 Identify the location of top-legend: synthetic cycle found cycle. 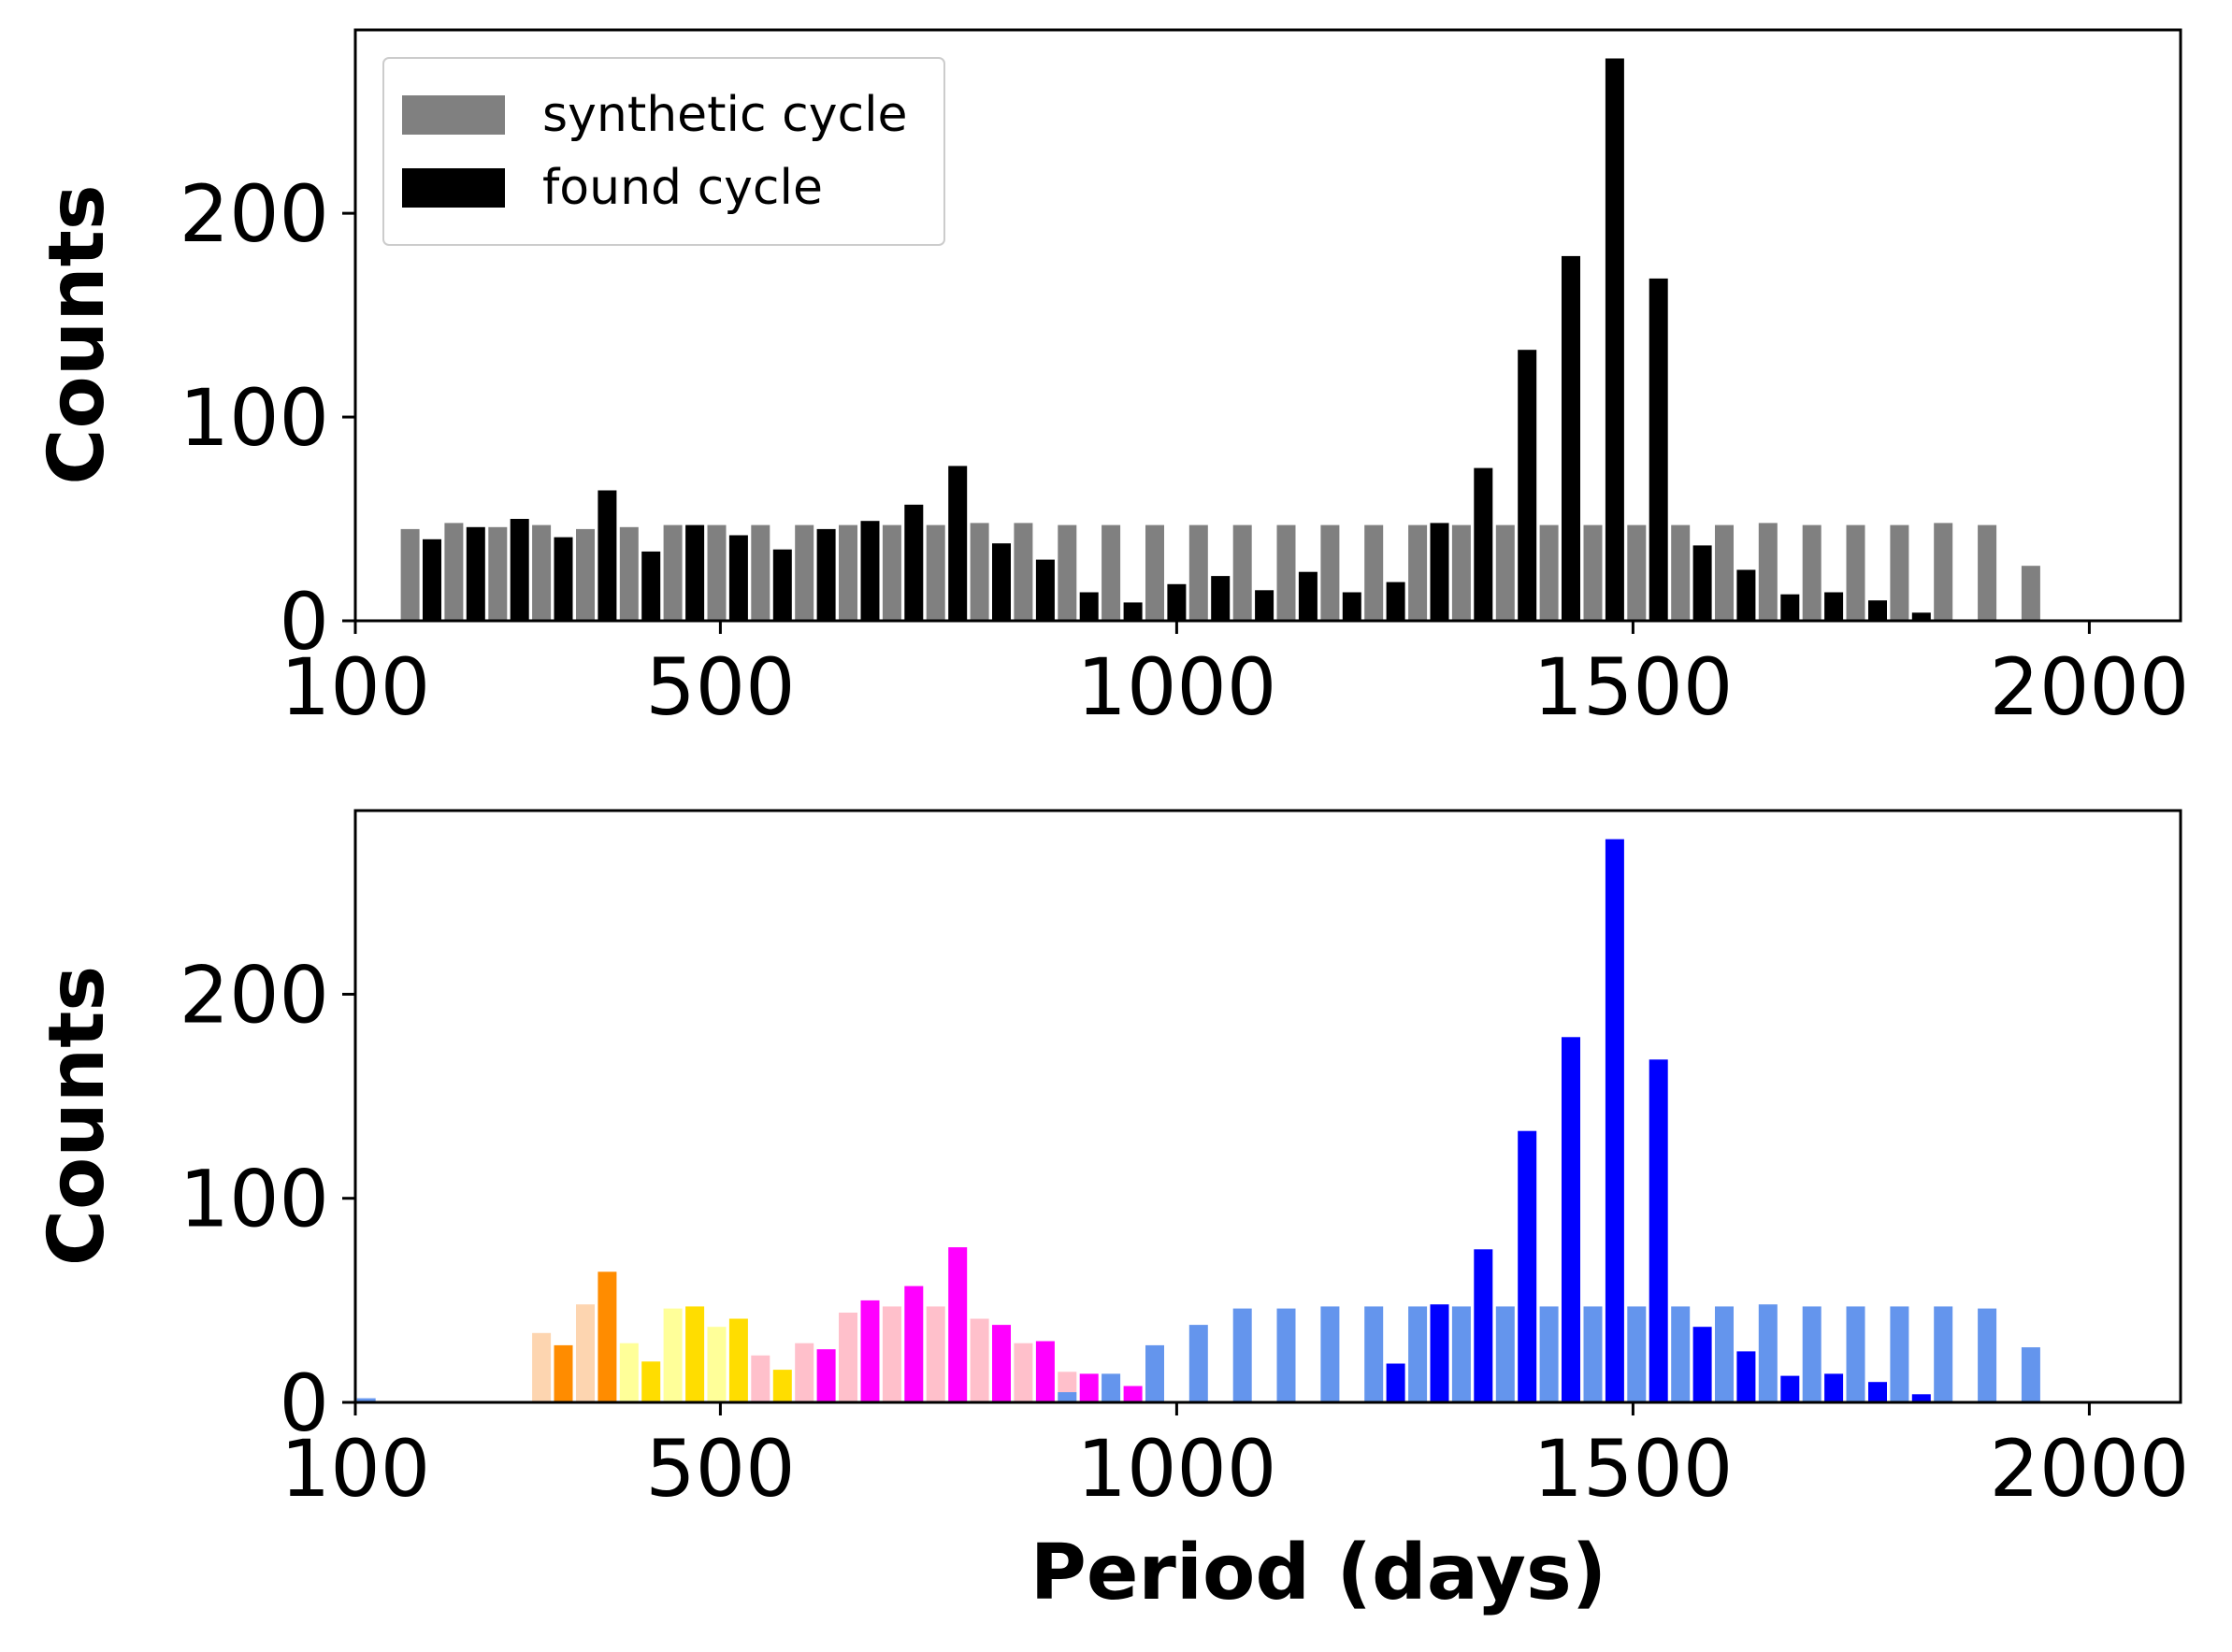
(663, 151).